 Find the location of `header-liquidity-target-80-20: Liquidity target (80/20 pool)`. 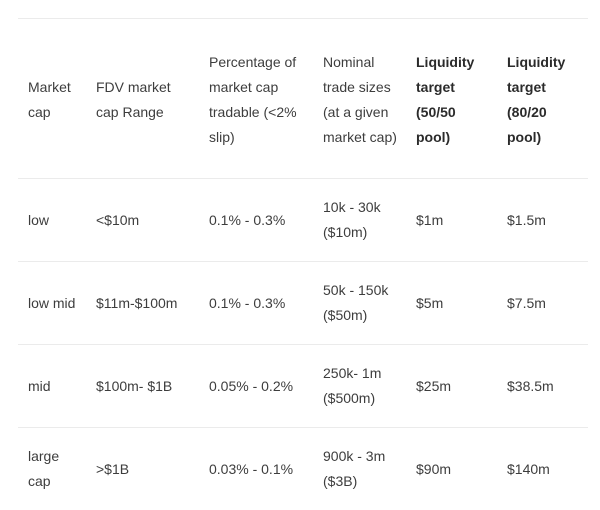

header-liquidity-target-80-20: Liquidity target (80/20 pool) is located at coordinates (542, 99).